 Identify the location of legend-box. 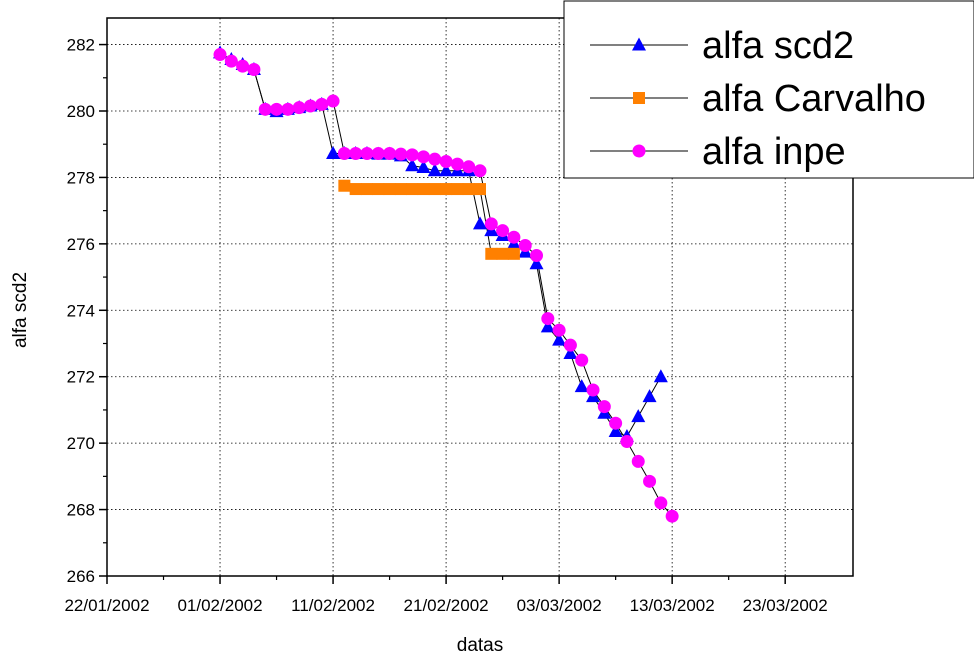
(768, 89).